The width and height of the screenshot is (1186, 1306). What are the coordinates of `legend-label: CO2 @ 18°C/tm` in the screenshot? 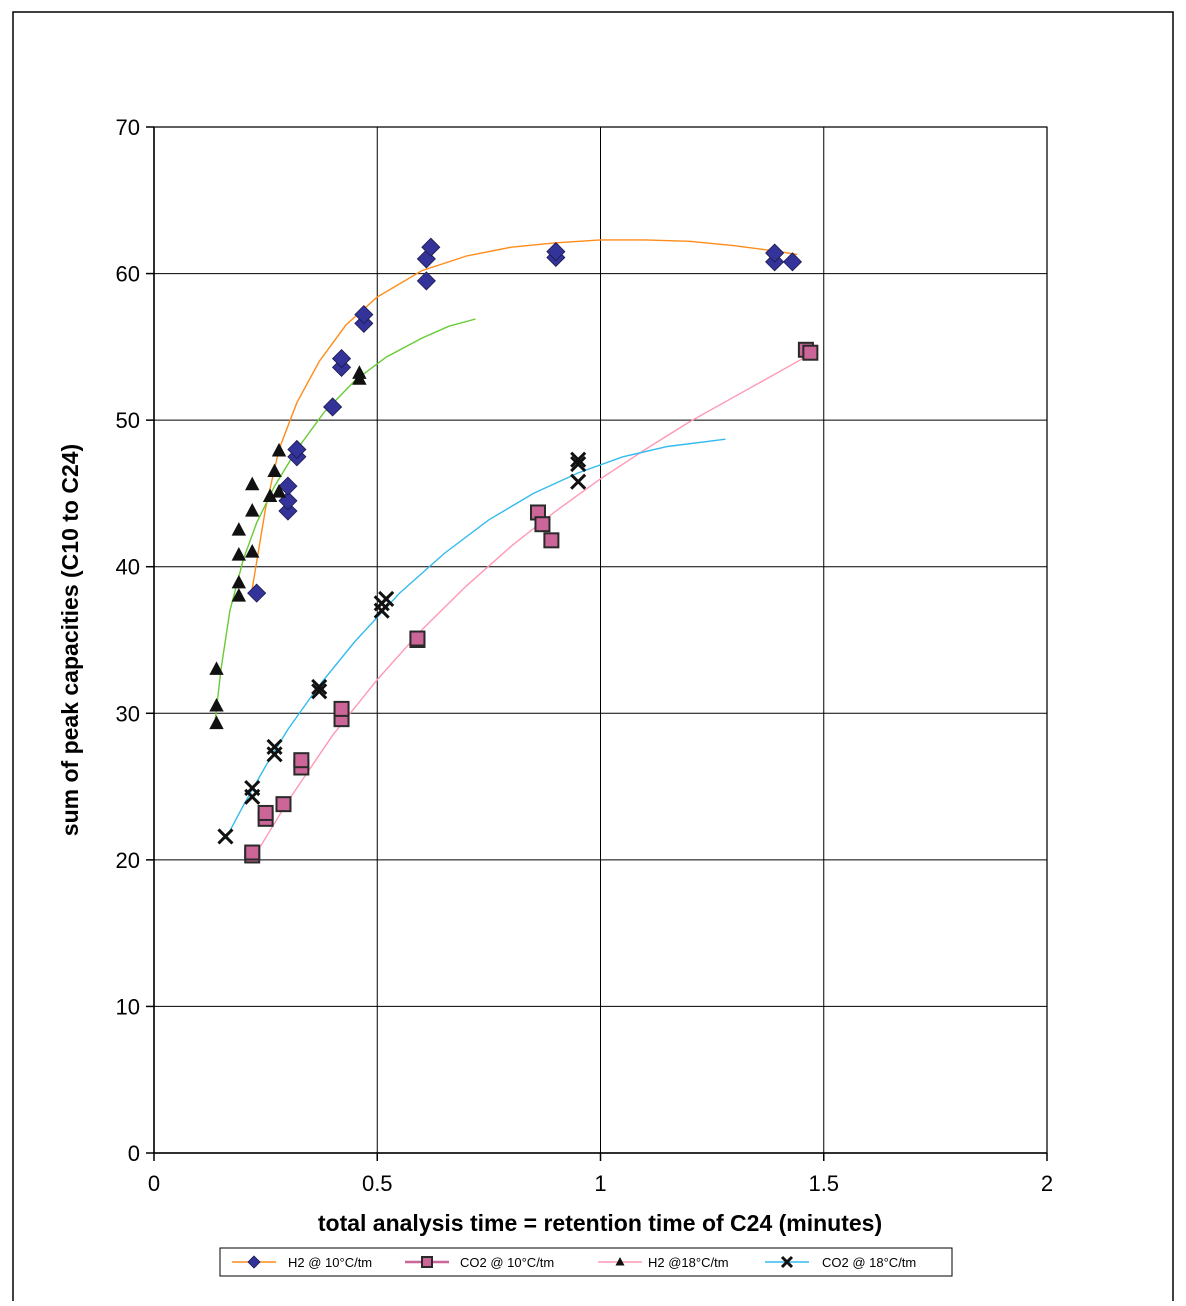 It's located at (869, 1262).